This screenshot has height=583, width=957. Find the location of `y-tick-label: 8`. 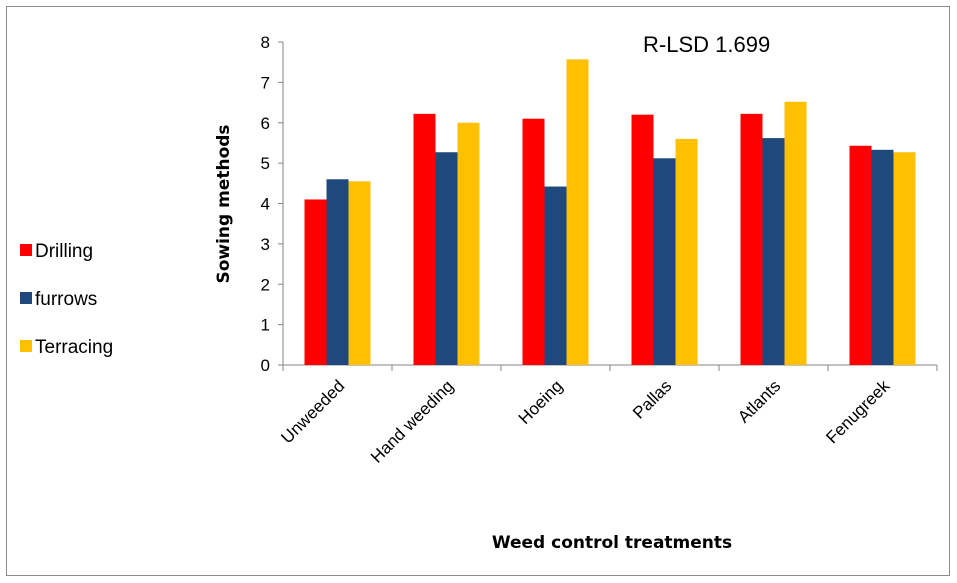

y-tick-label: 8 is located at coordinates (265, 42).